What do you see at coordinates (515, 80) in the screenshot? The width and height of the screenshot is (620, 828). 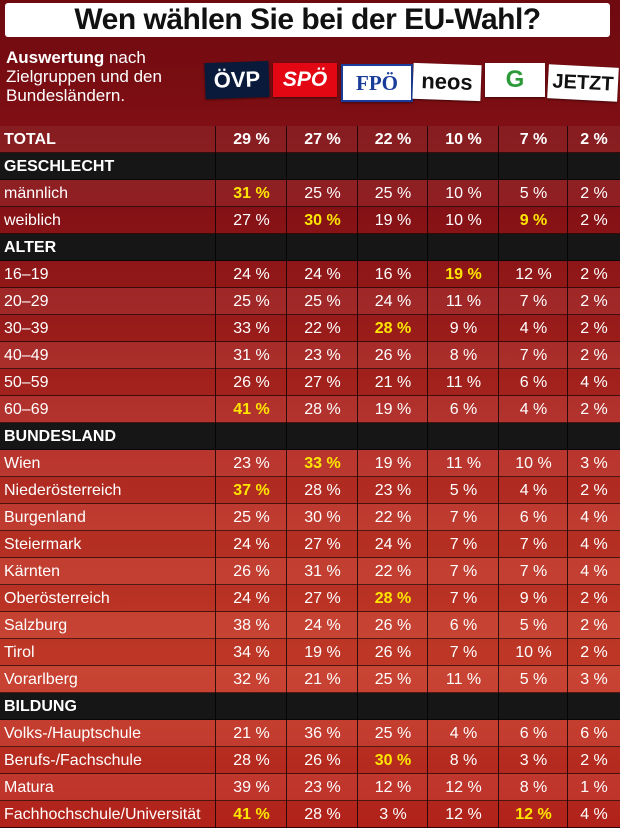 I see `gruene-logo: G` at bounding box center [515, 80].